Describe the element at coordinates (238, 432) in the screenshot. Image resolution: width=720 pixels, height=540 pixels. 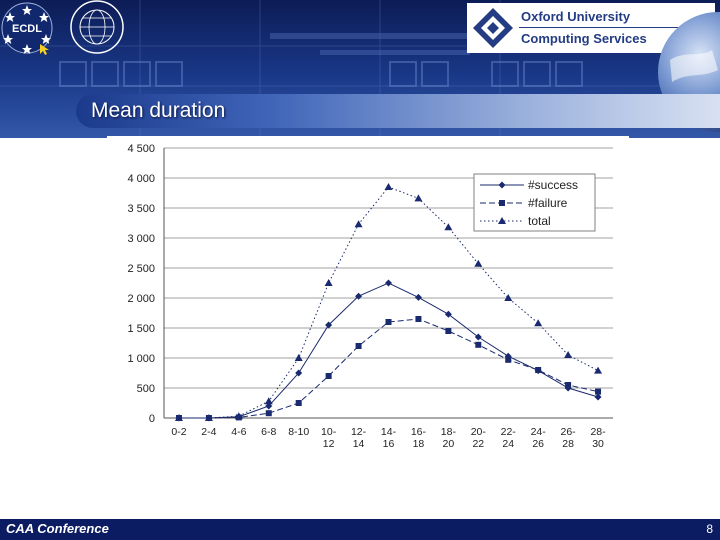
I see `x-tick-label: 4-6` at that location.